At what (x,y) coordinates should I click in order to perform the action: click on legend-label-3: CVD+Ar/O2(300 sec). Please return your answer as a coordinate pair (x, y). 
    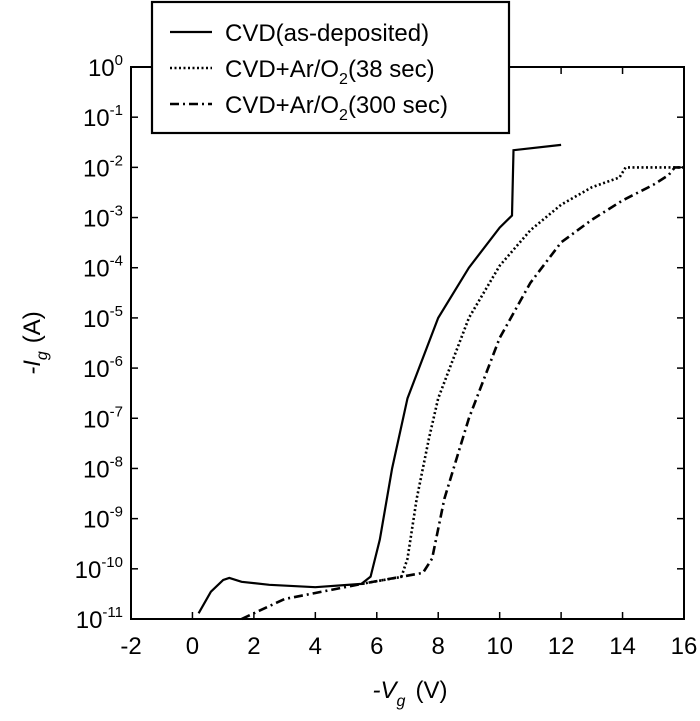
    Looking at the image, I should click on (336, 108).